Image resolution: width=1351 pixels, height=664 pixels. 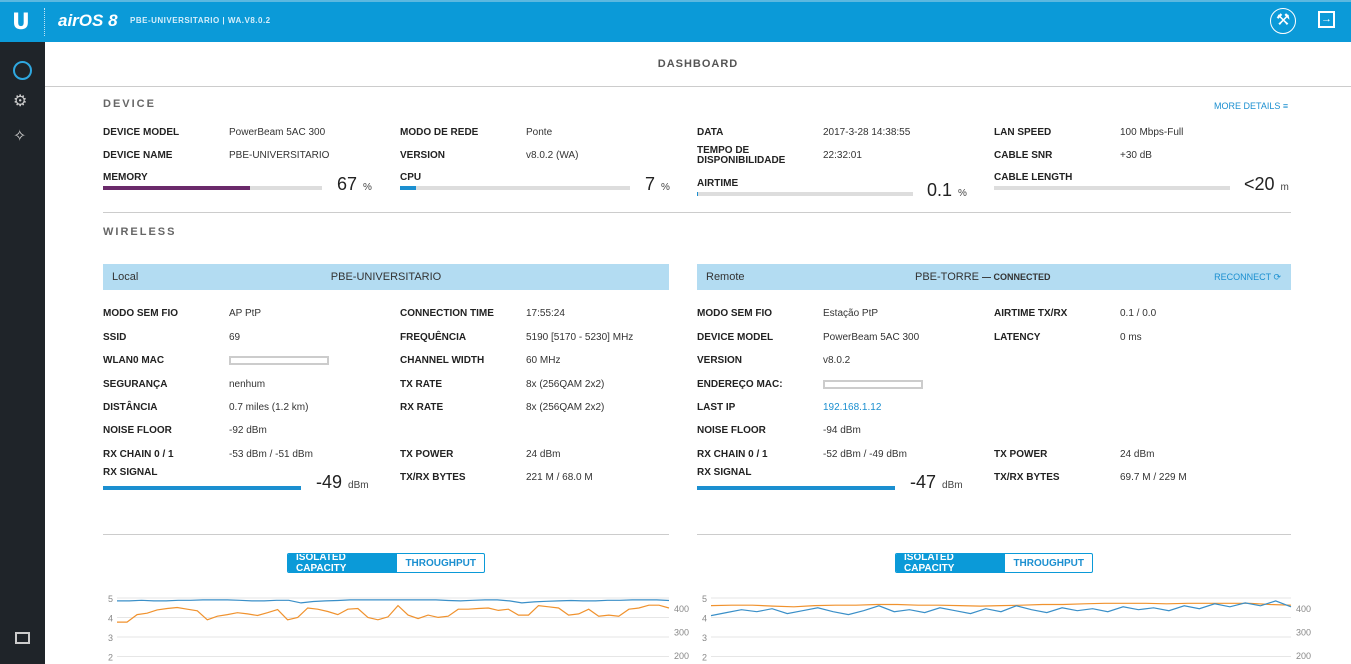 What do you see at coordinates (129, 104) in the screenshot?
I see `device-section-title: DEVICE` at bounding box center [129, 104].